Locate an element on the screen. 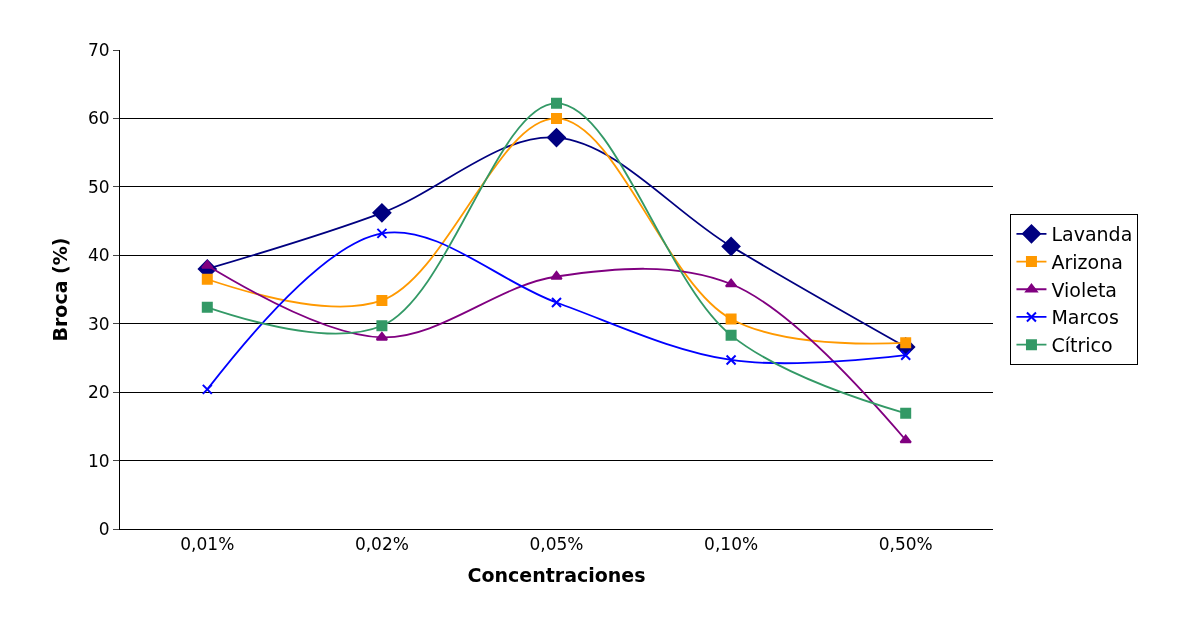 This screenshot has height=639, width=1193. legend-label: Marcos is located at coordinates (1085, 317).